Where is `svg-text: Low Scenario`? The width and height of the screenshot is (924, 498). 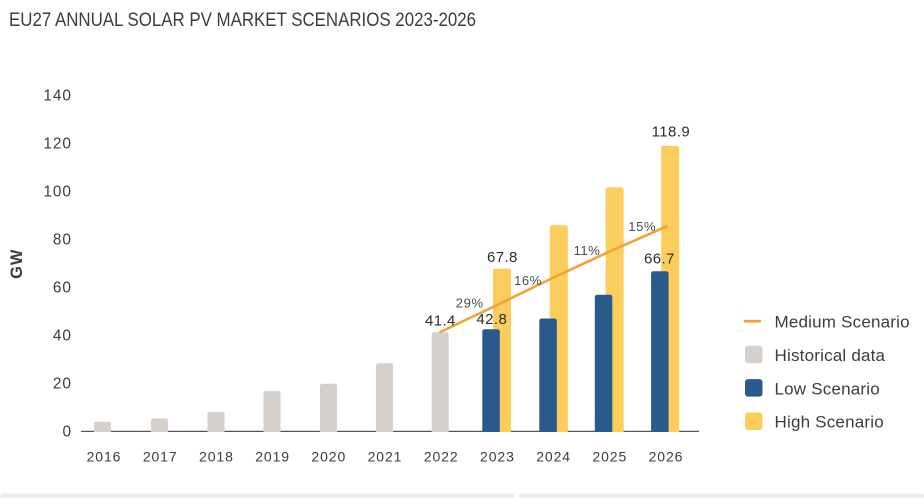
svg-text: Low Scenario is located at coordinates (827, 388).